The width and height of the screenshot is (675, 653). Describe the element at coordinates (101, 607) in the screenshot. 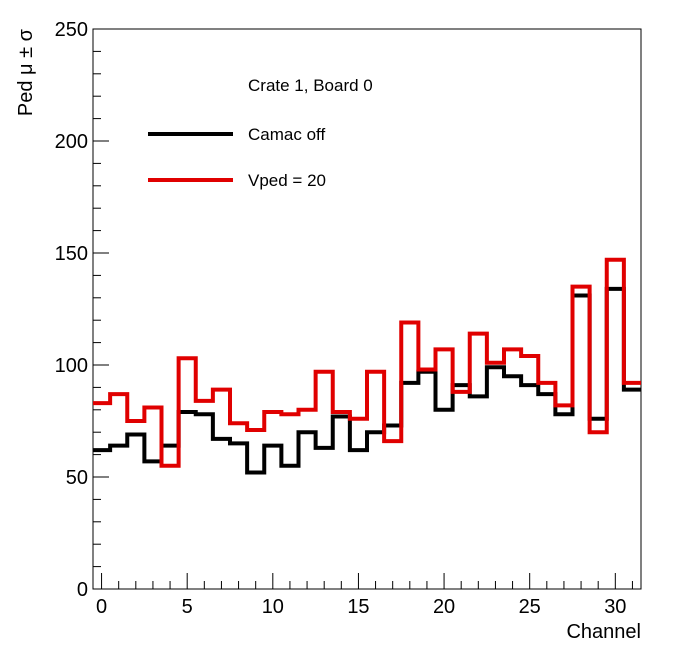

I see `x-tick-label: 0` at that location.